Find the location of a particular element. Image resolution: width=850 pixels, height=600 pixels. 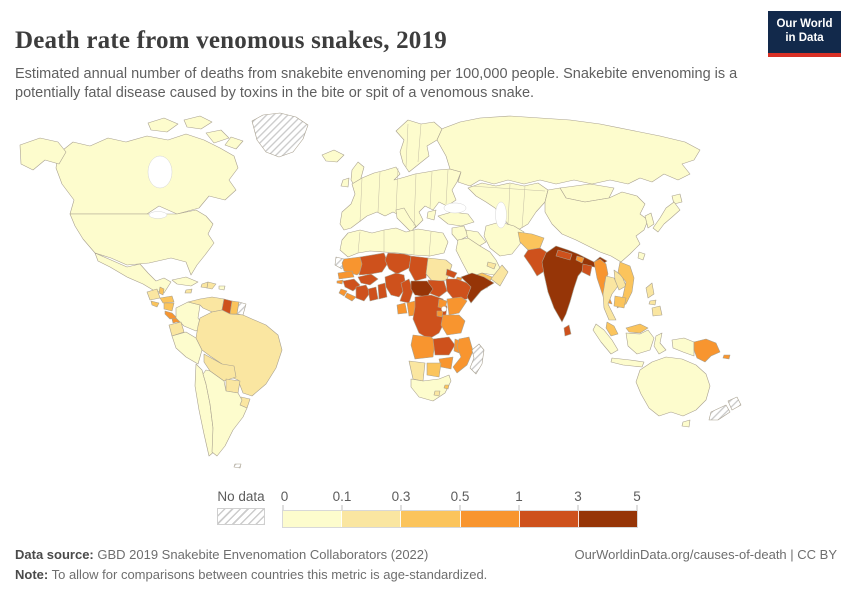

country-greenland is located at coordinates (280, 135).